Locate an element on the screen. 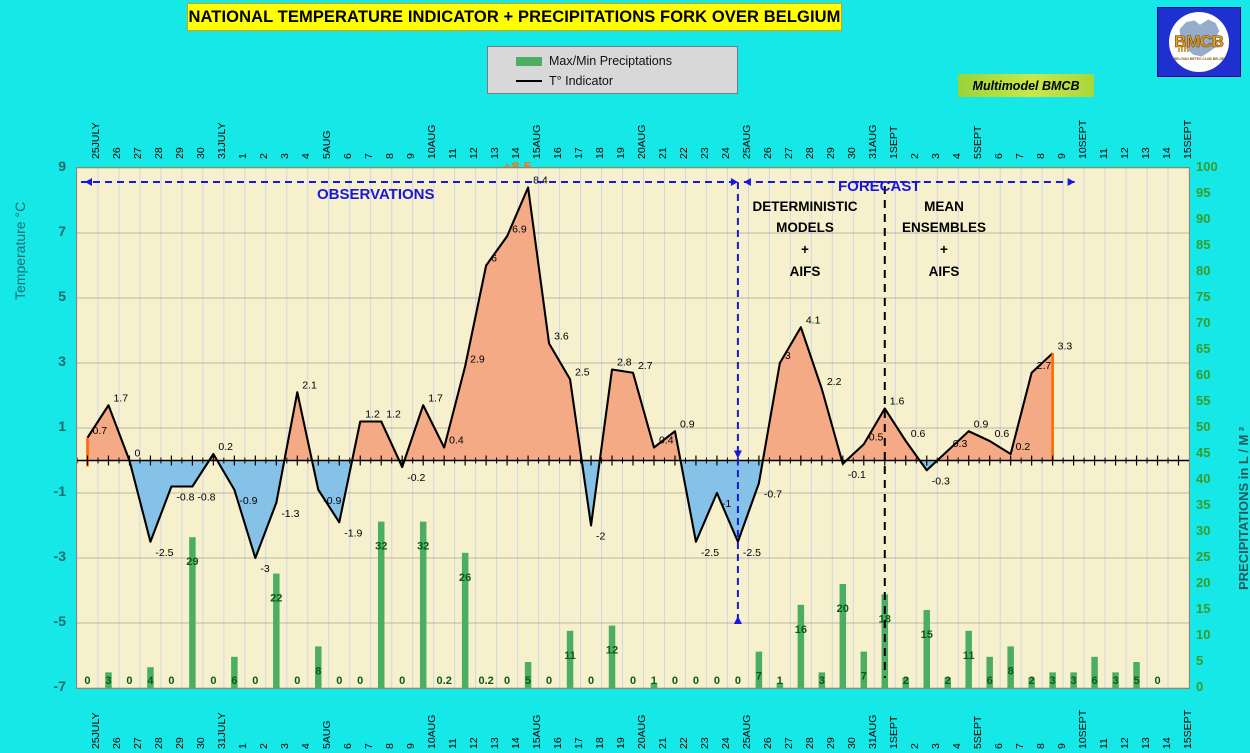  x-label-bottom-52: 15SEPT is located at coordinates (1187, 729).